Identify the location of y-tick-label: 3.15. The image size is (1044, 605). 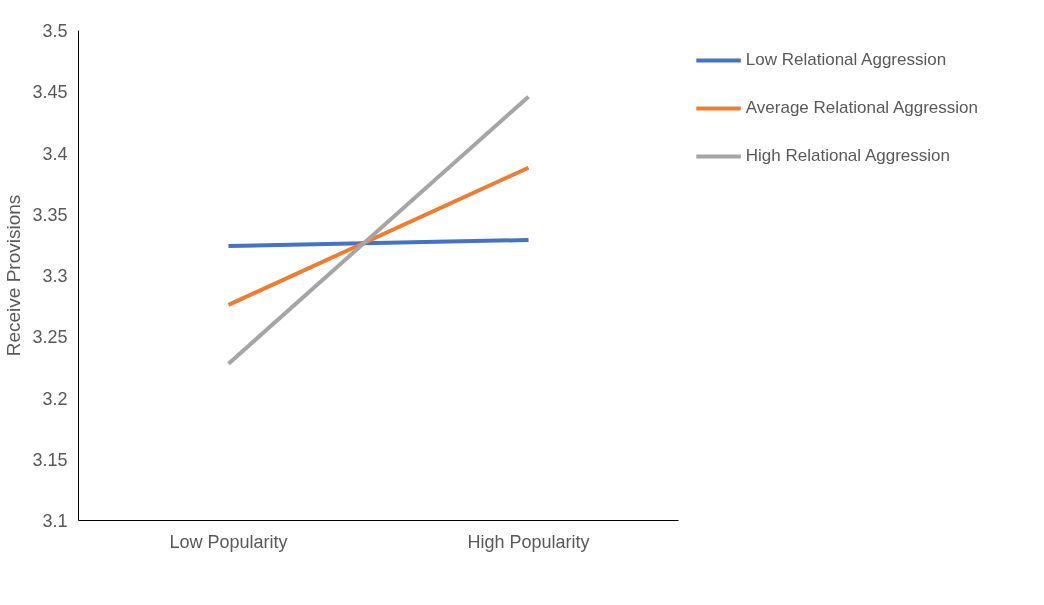
(50, 459).